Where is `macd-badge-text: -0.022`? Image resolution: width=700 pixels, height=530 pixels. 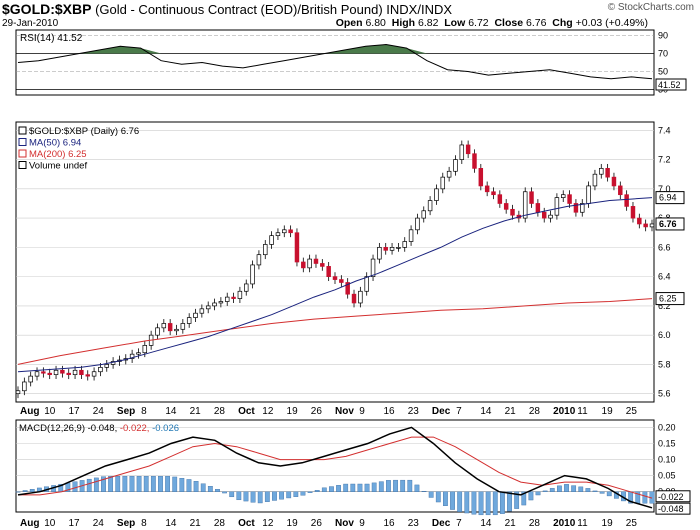
macd-badge-text: -0.022 is located at coordinates (671, 497).